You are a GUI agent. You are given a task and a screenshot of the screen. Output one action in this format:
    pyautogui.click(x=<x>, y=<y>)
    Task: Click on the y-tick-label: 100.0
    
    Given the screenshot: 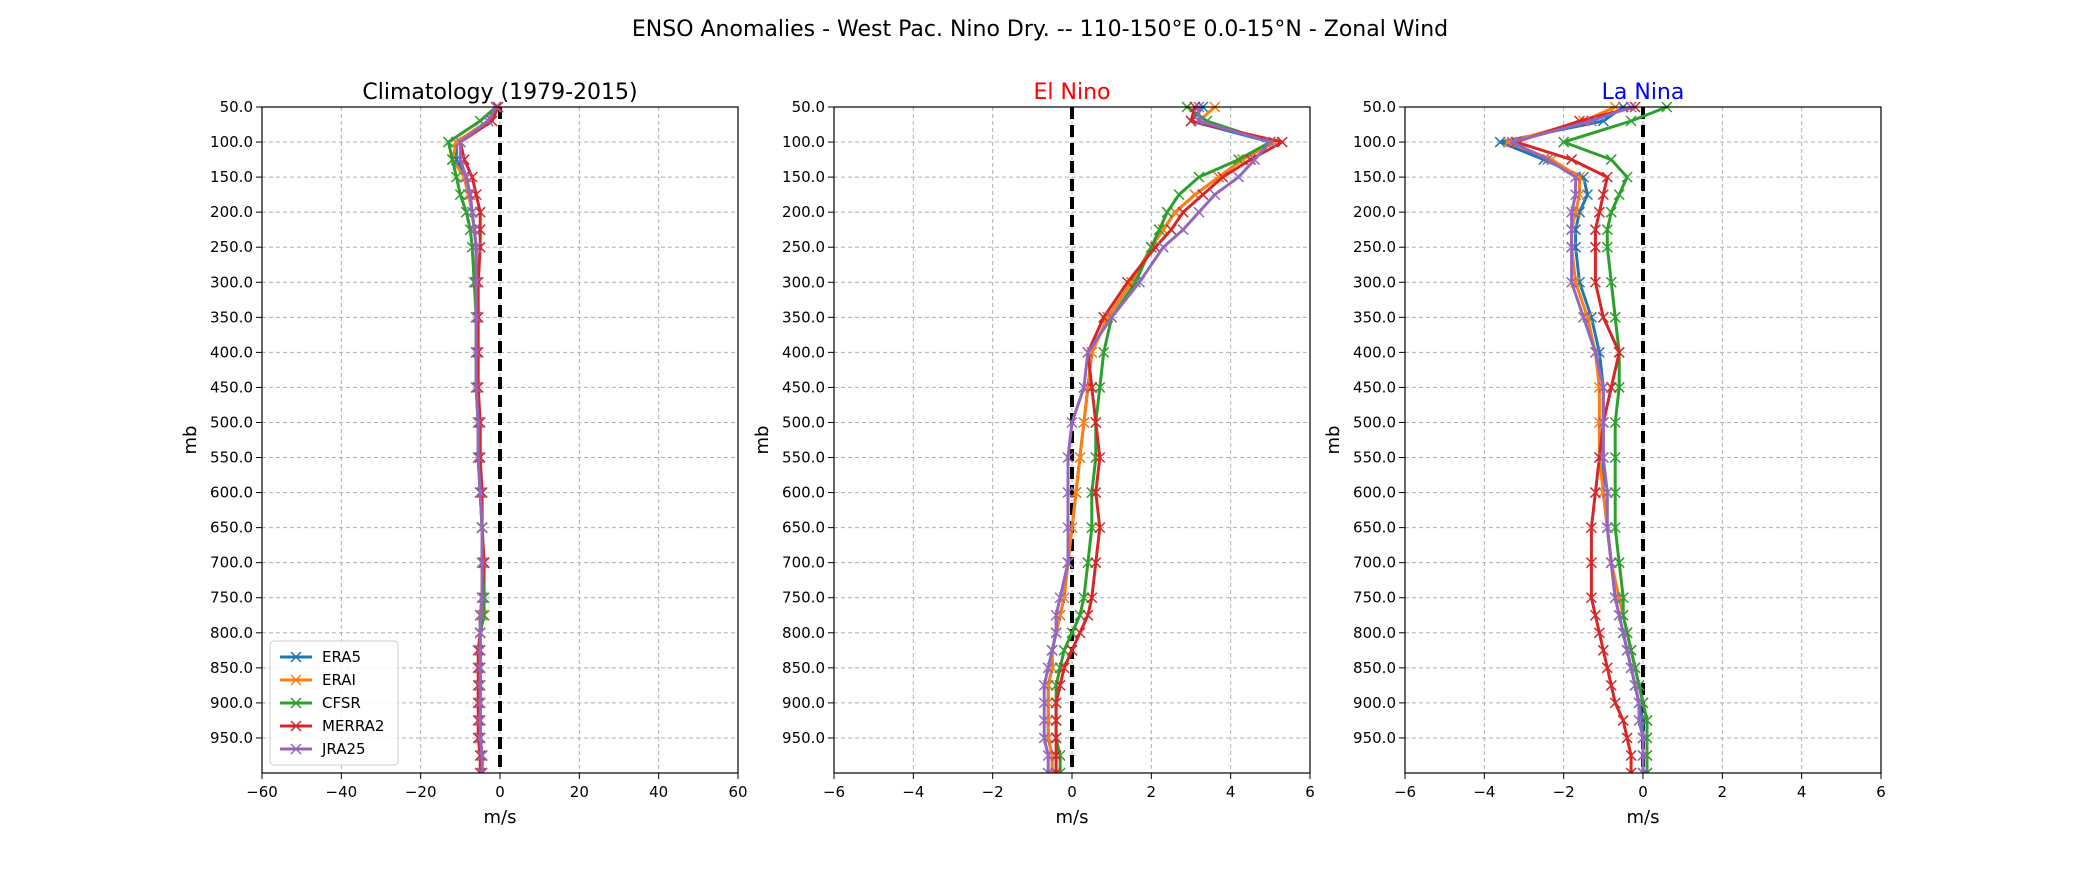 What is the action you would take?
    pyautogui.click(x=803, y=142)
    